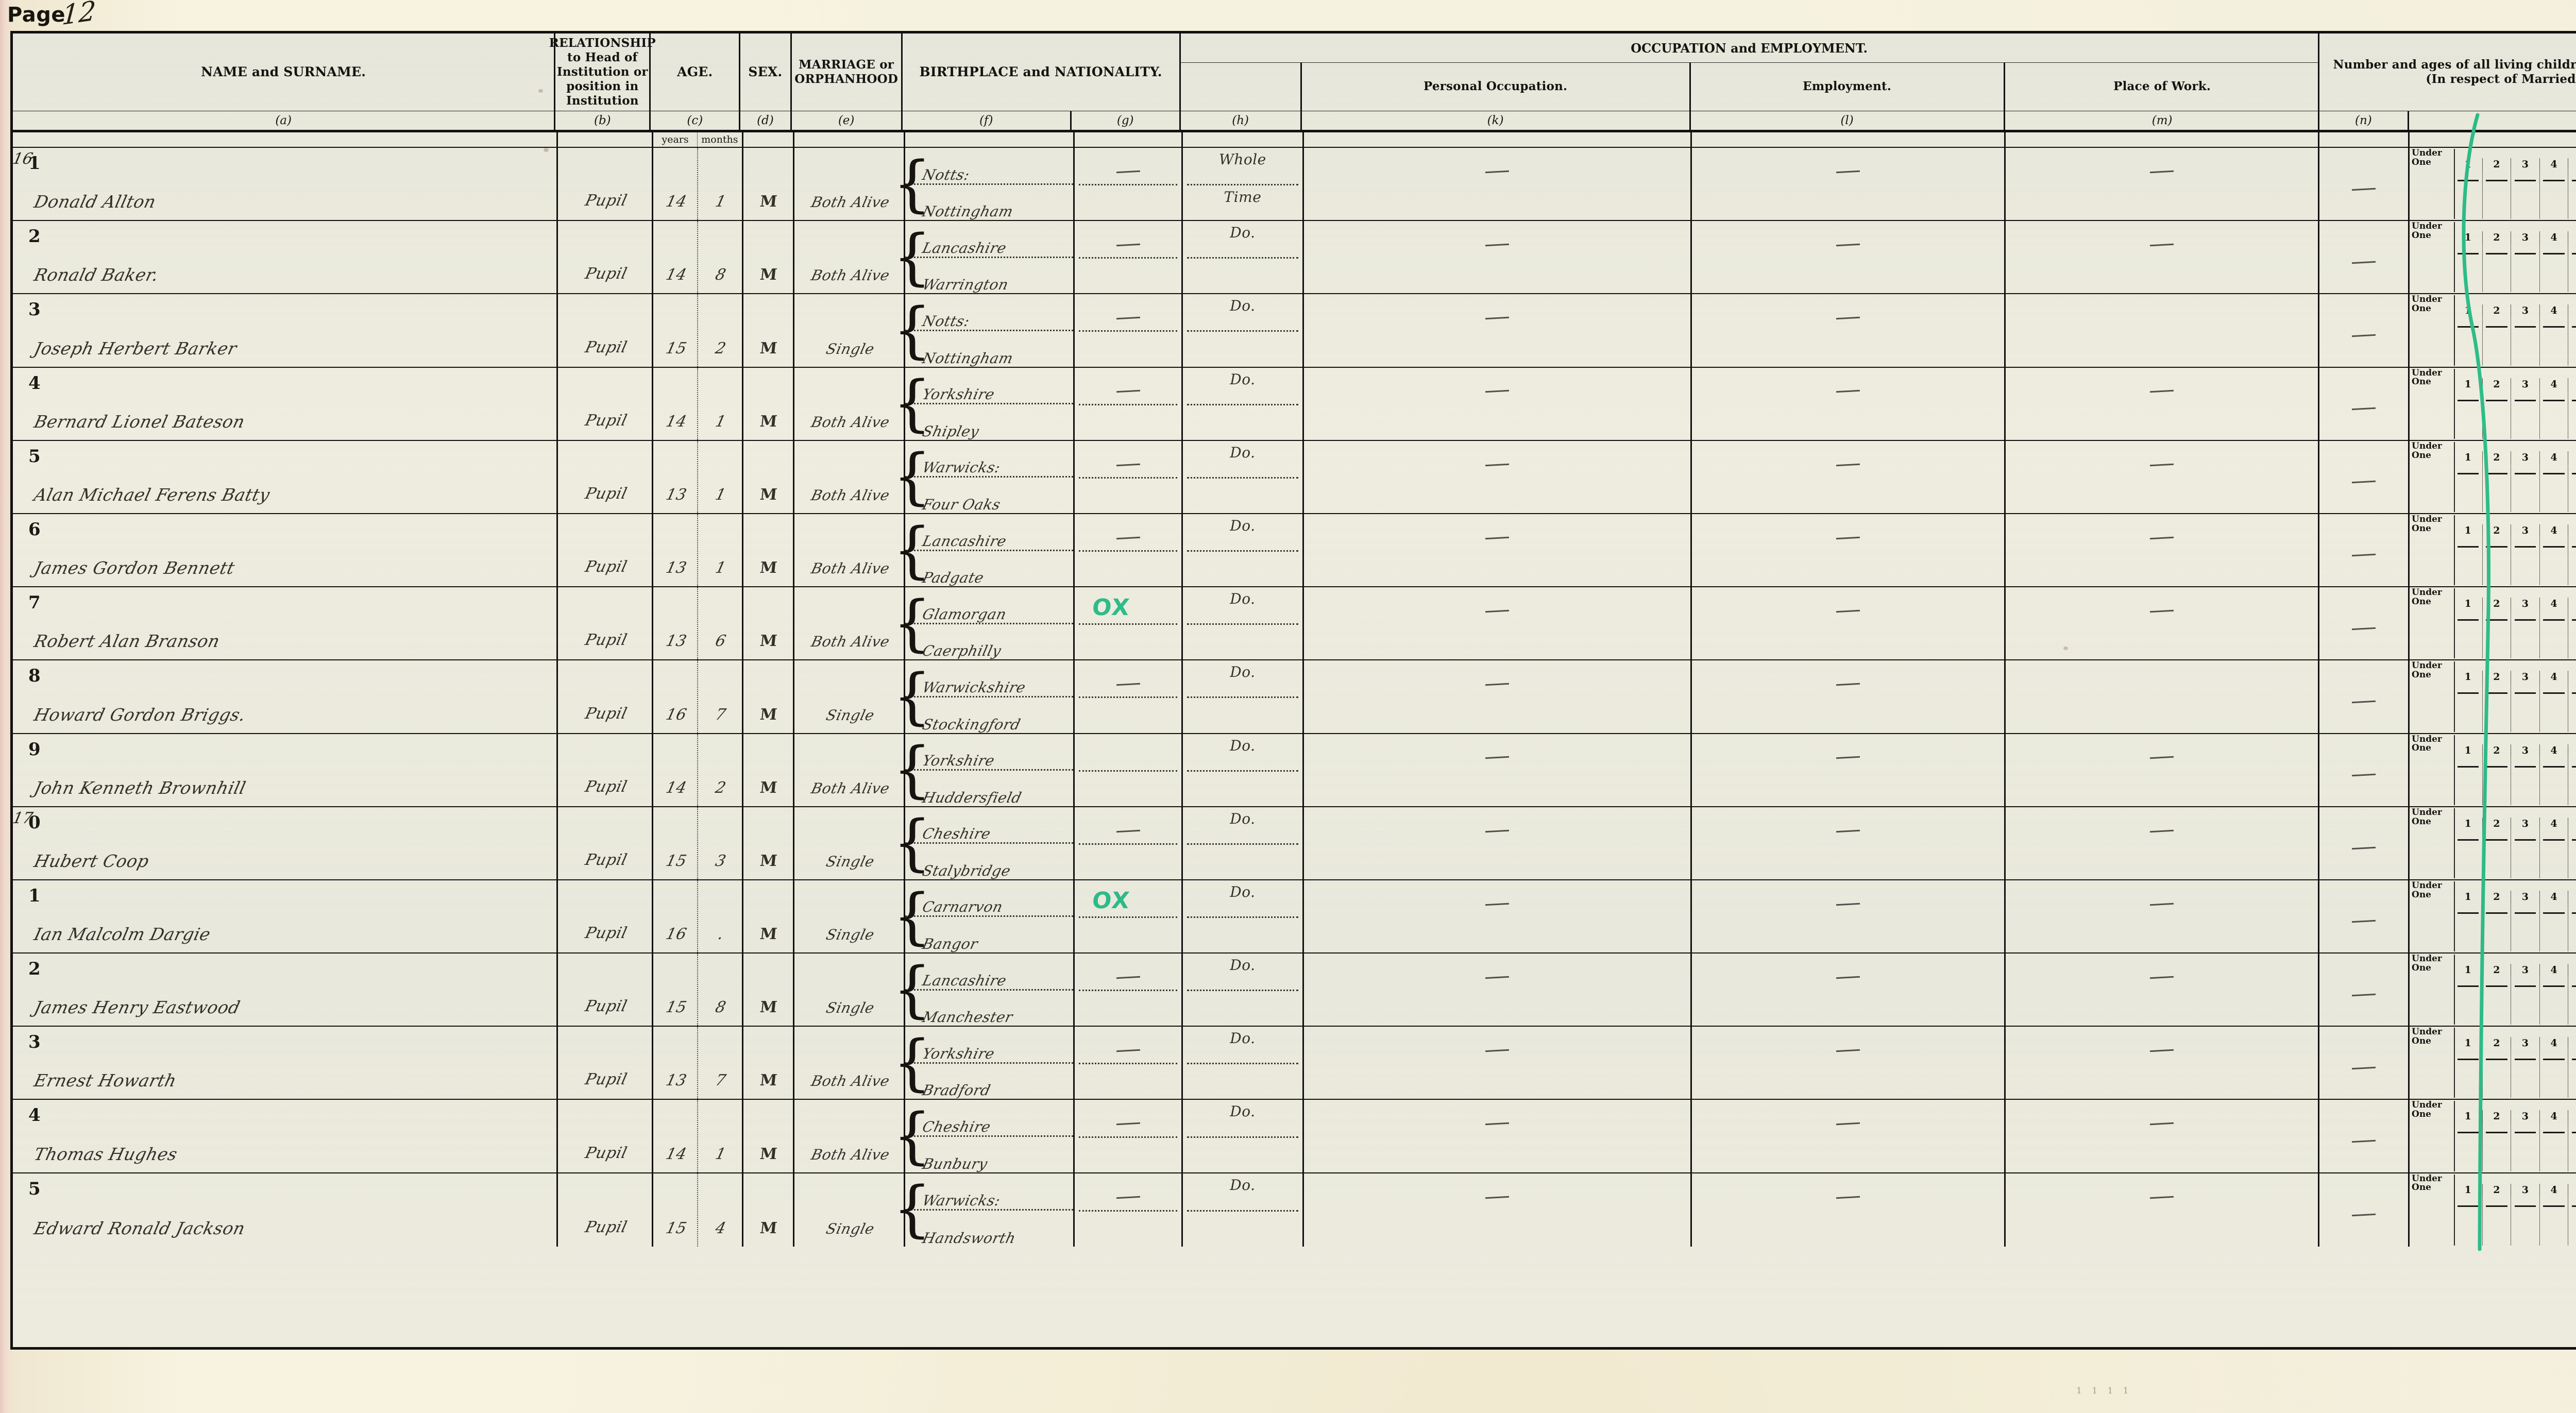 The image size is (2576, 1413). I want to click on cell-name: 4 Thomas Hughes, so click(286, 1136).